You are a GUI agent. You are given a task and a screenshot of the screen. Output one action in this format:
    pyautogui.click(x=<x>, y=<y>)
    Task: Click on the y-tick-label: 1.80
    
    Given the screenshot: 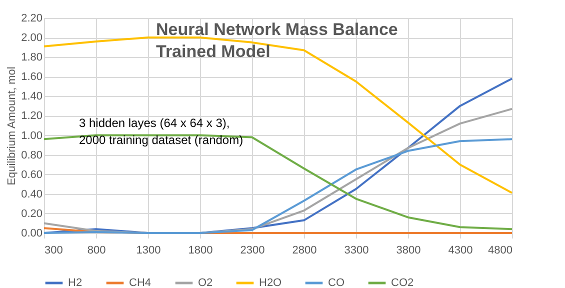 What is the action you would take?
    pyautogui.click(x=31, y=58)
    